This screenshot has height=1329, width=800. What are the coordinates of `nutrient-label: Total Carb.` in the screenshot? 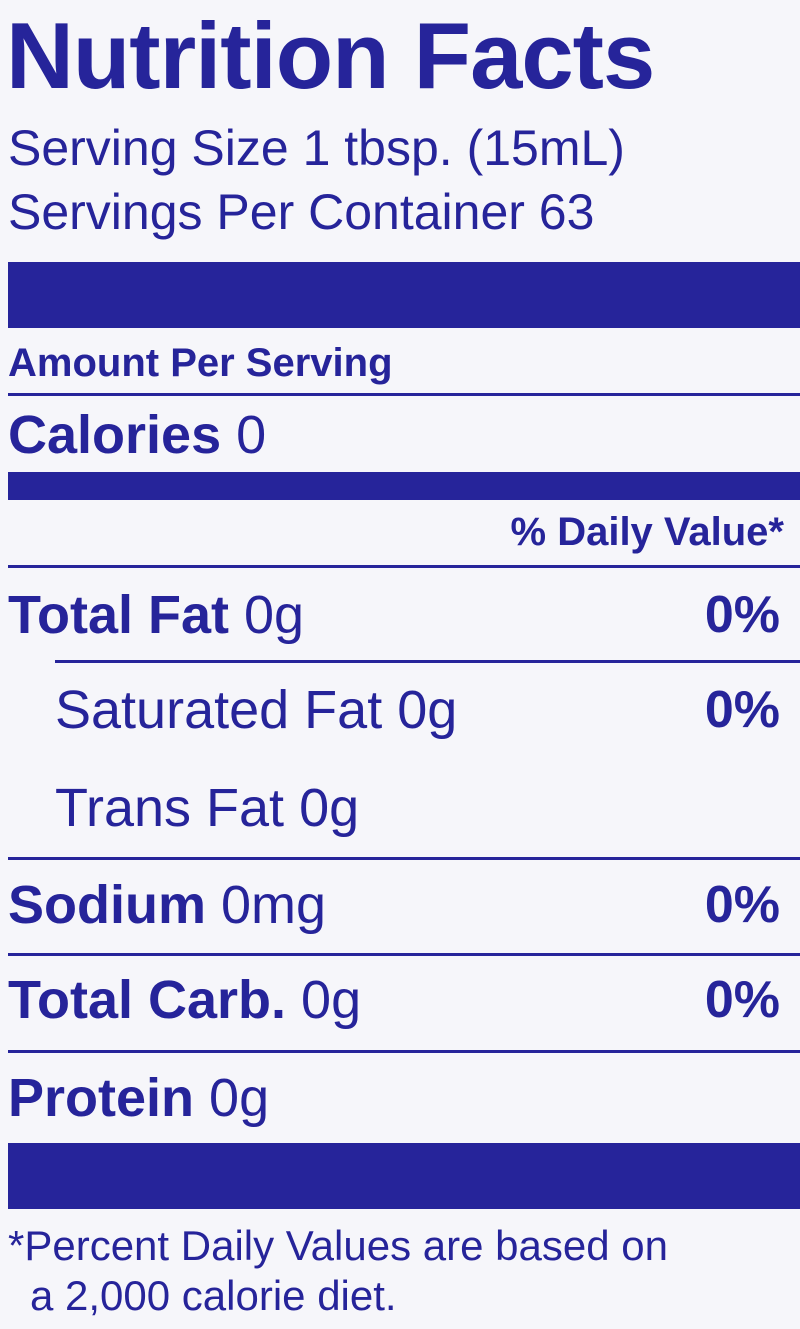 It's located at (147, 1000).